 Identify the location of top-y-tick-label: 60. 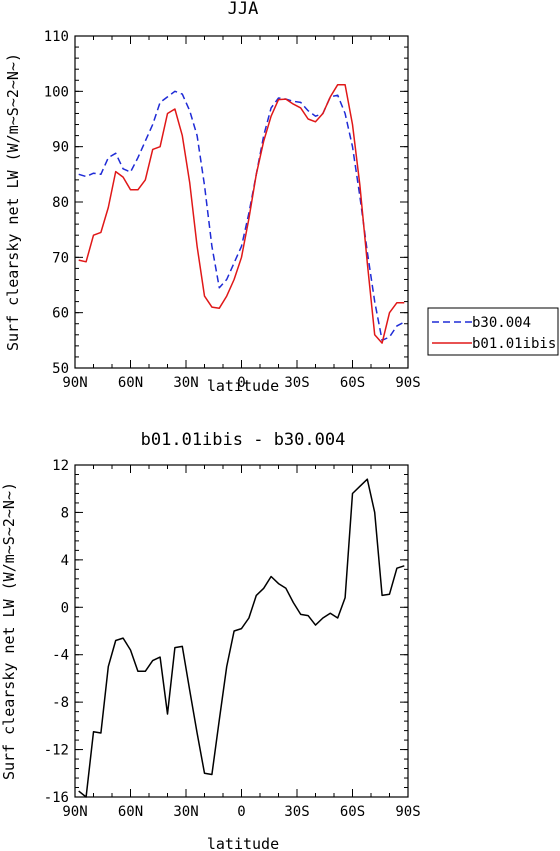
(60, 314).